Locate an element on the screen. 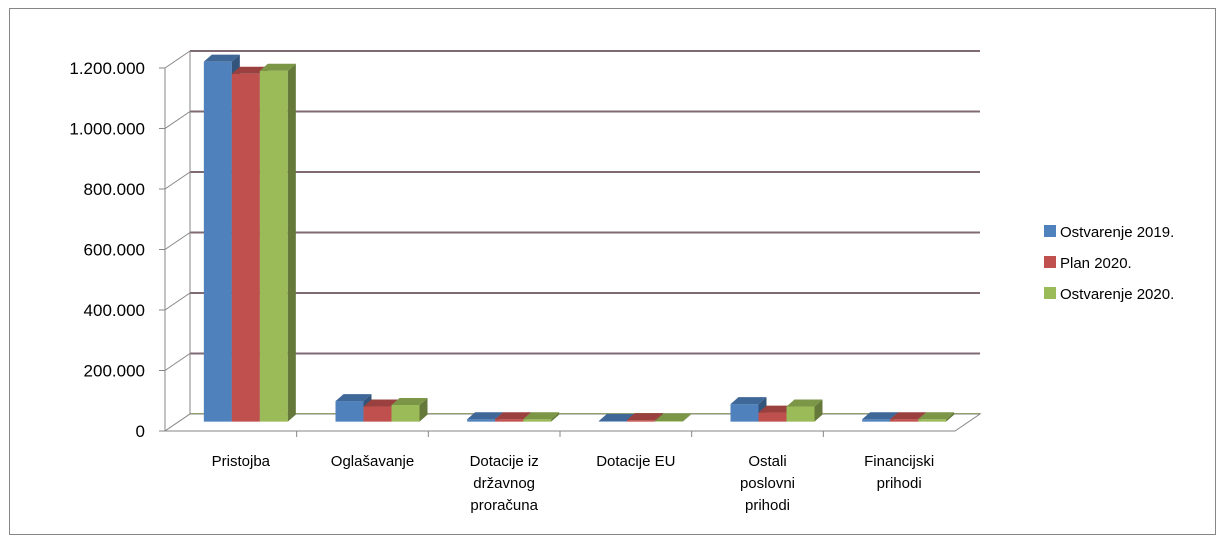 The width and height of the screenshot is (1227, 538). y-tick-label: 600.000 is located at coordinates (114, 250).